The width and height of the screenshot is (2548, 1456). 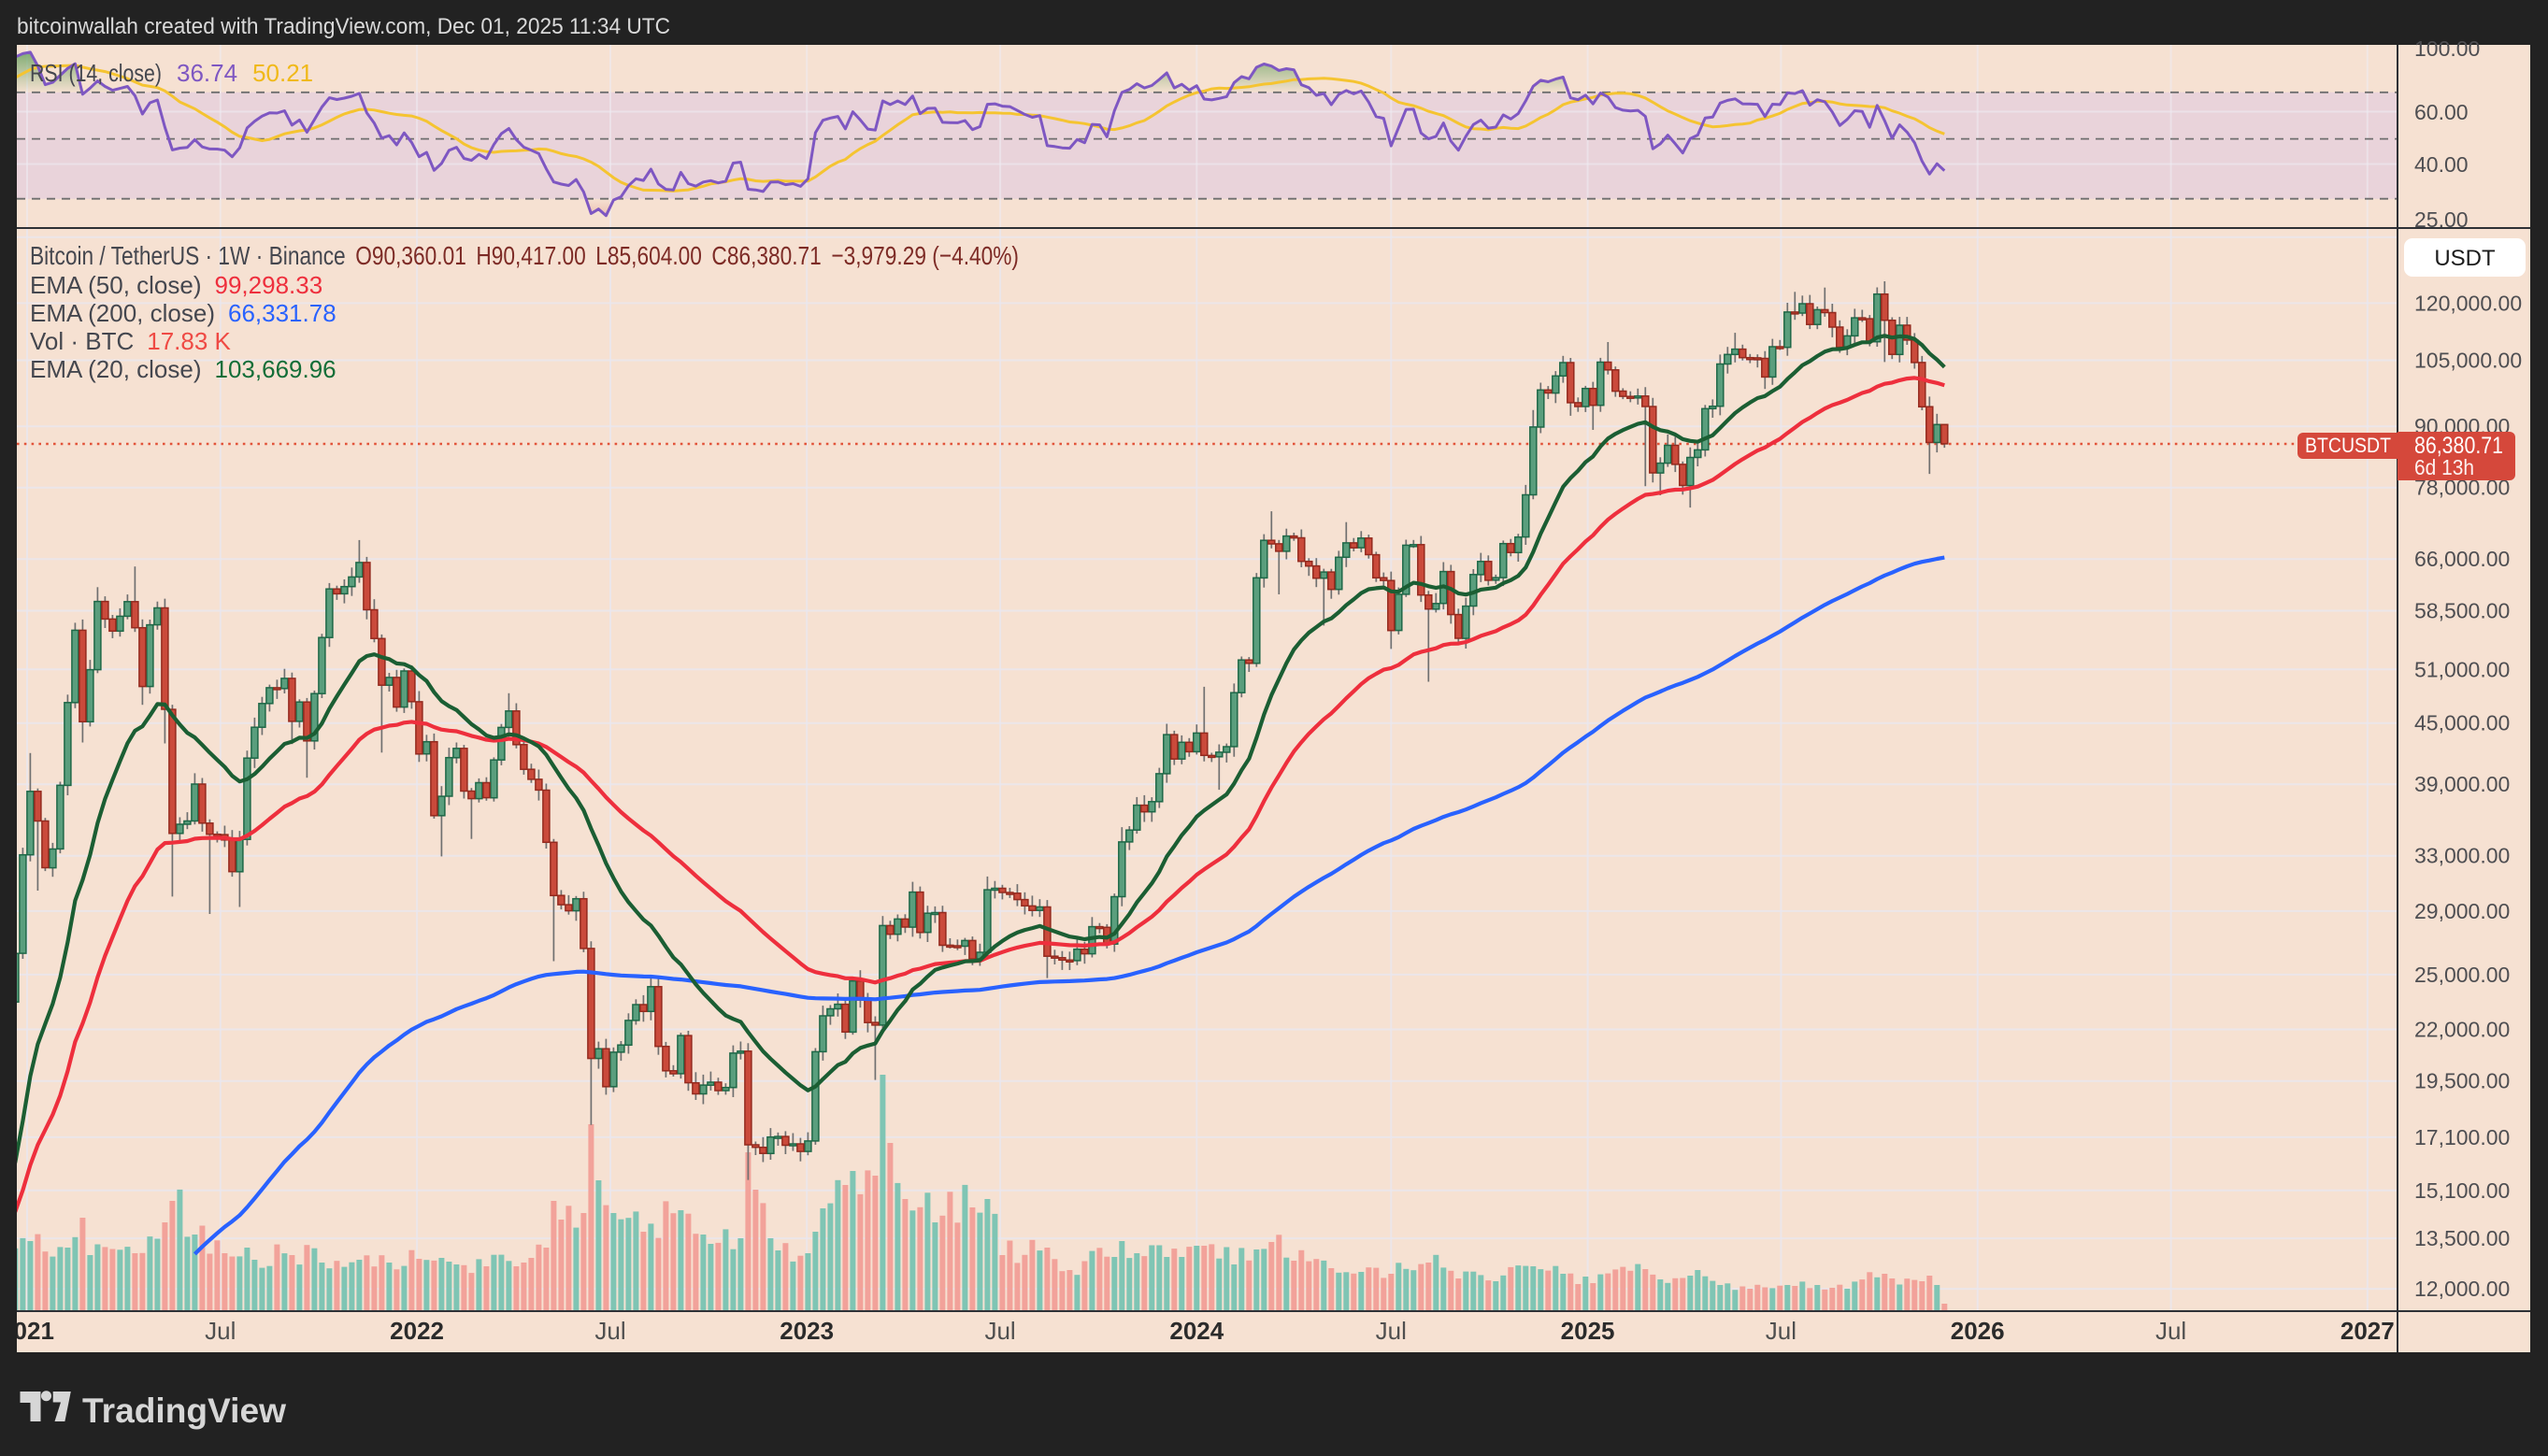 What do you see at coordinates (2462, 1190) in the screenshot?
I see `svg-text: 15,100.00` at bounding box center [2462, 1190].